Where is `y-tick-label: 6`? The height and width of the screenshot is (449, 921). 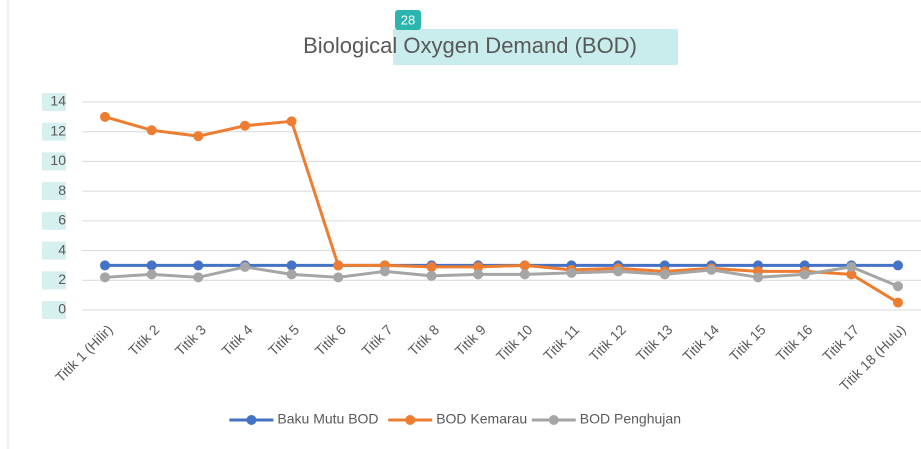 y-tick-label: 6 is located at coordinates (62, 220).